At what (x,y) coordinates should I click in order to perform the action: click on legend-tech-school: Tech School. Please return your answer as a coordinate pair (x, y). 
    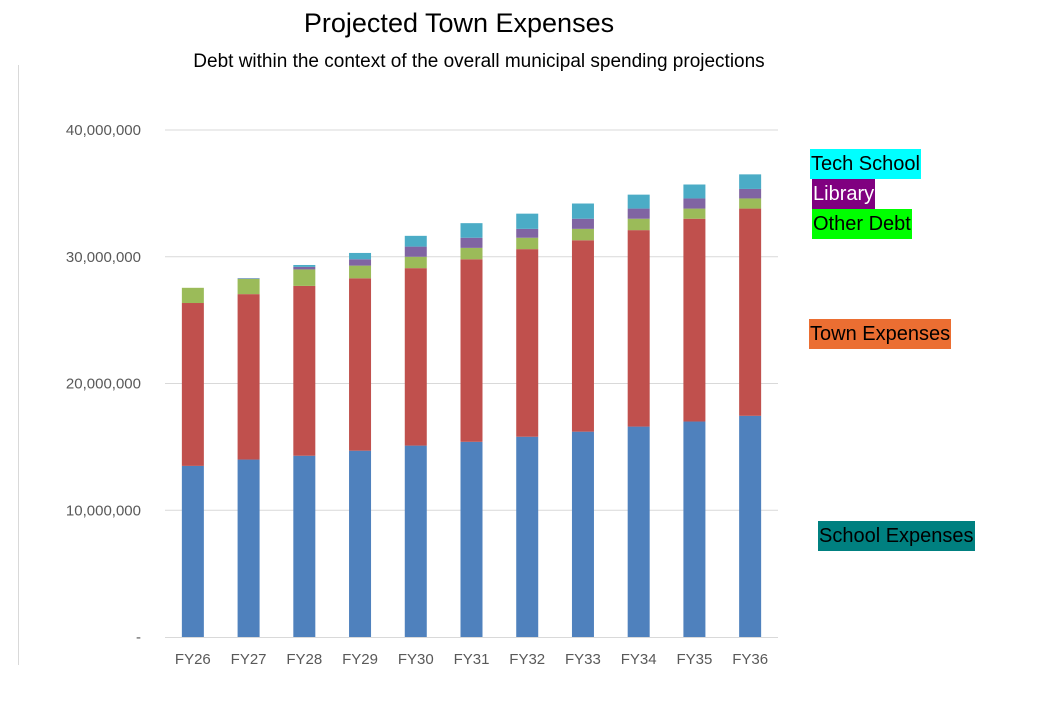
    Looking at the image, I should click on (865, 164).